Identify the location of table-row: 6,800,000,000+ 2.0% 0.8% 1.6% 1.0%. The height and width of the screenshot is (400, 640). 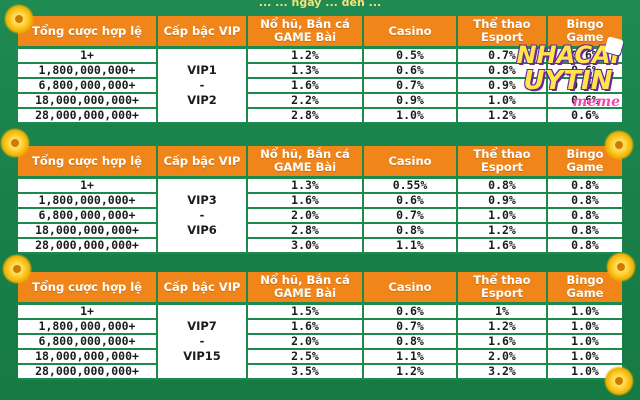
(320, 342).